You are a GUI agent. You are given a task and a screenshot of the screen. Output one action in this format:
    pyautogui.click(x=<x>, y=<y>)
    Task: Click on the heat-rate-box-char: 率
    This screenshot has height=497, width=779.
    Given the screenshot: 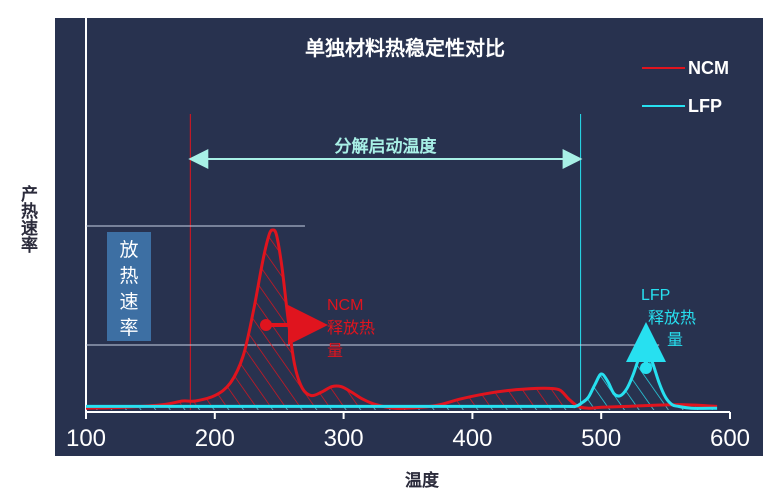 What is the action you would take?
    pyautogui.click(x=128, y=328)
    